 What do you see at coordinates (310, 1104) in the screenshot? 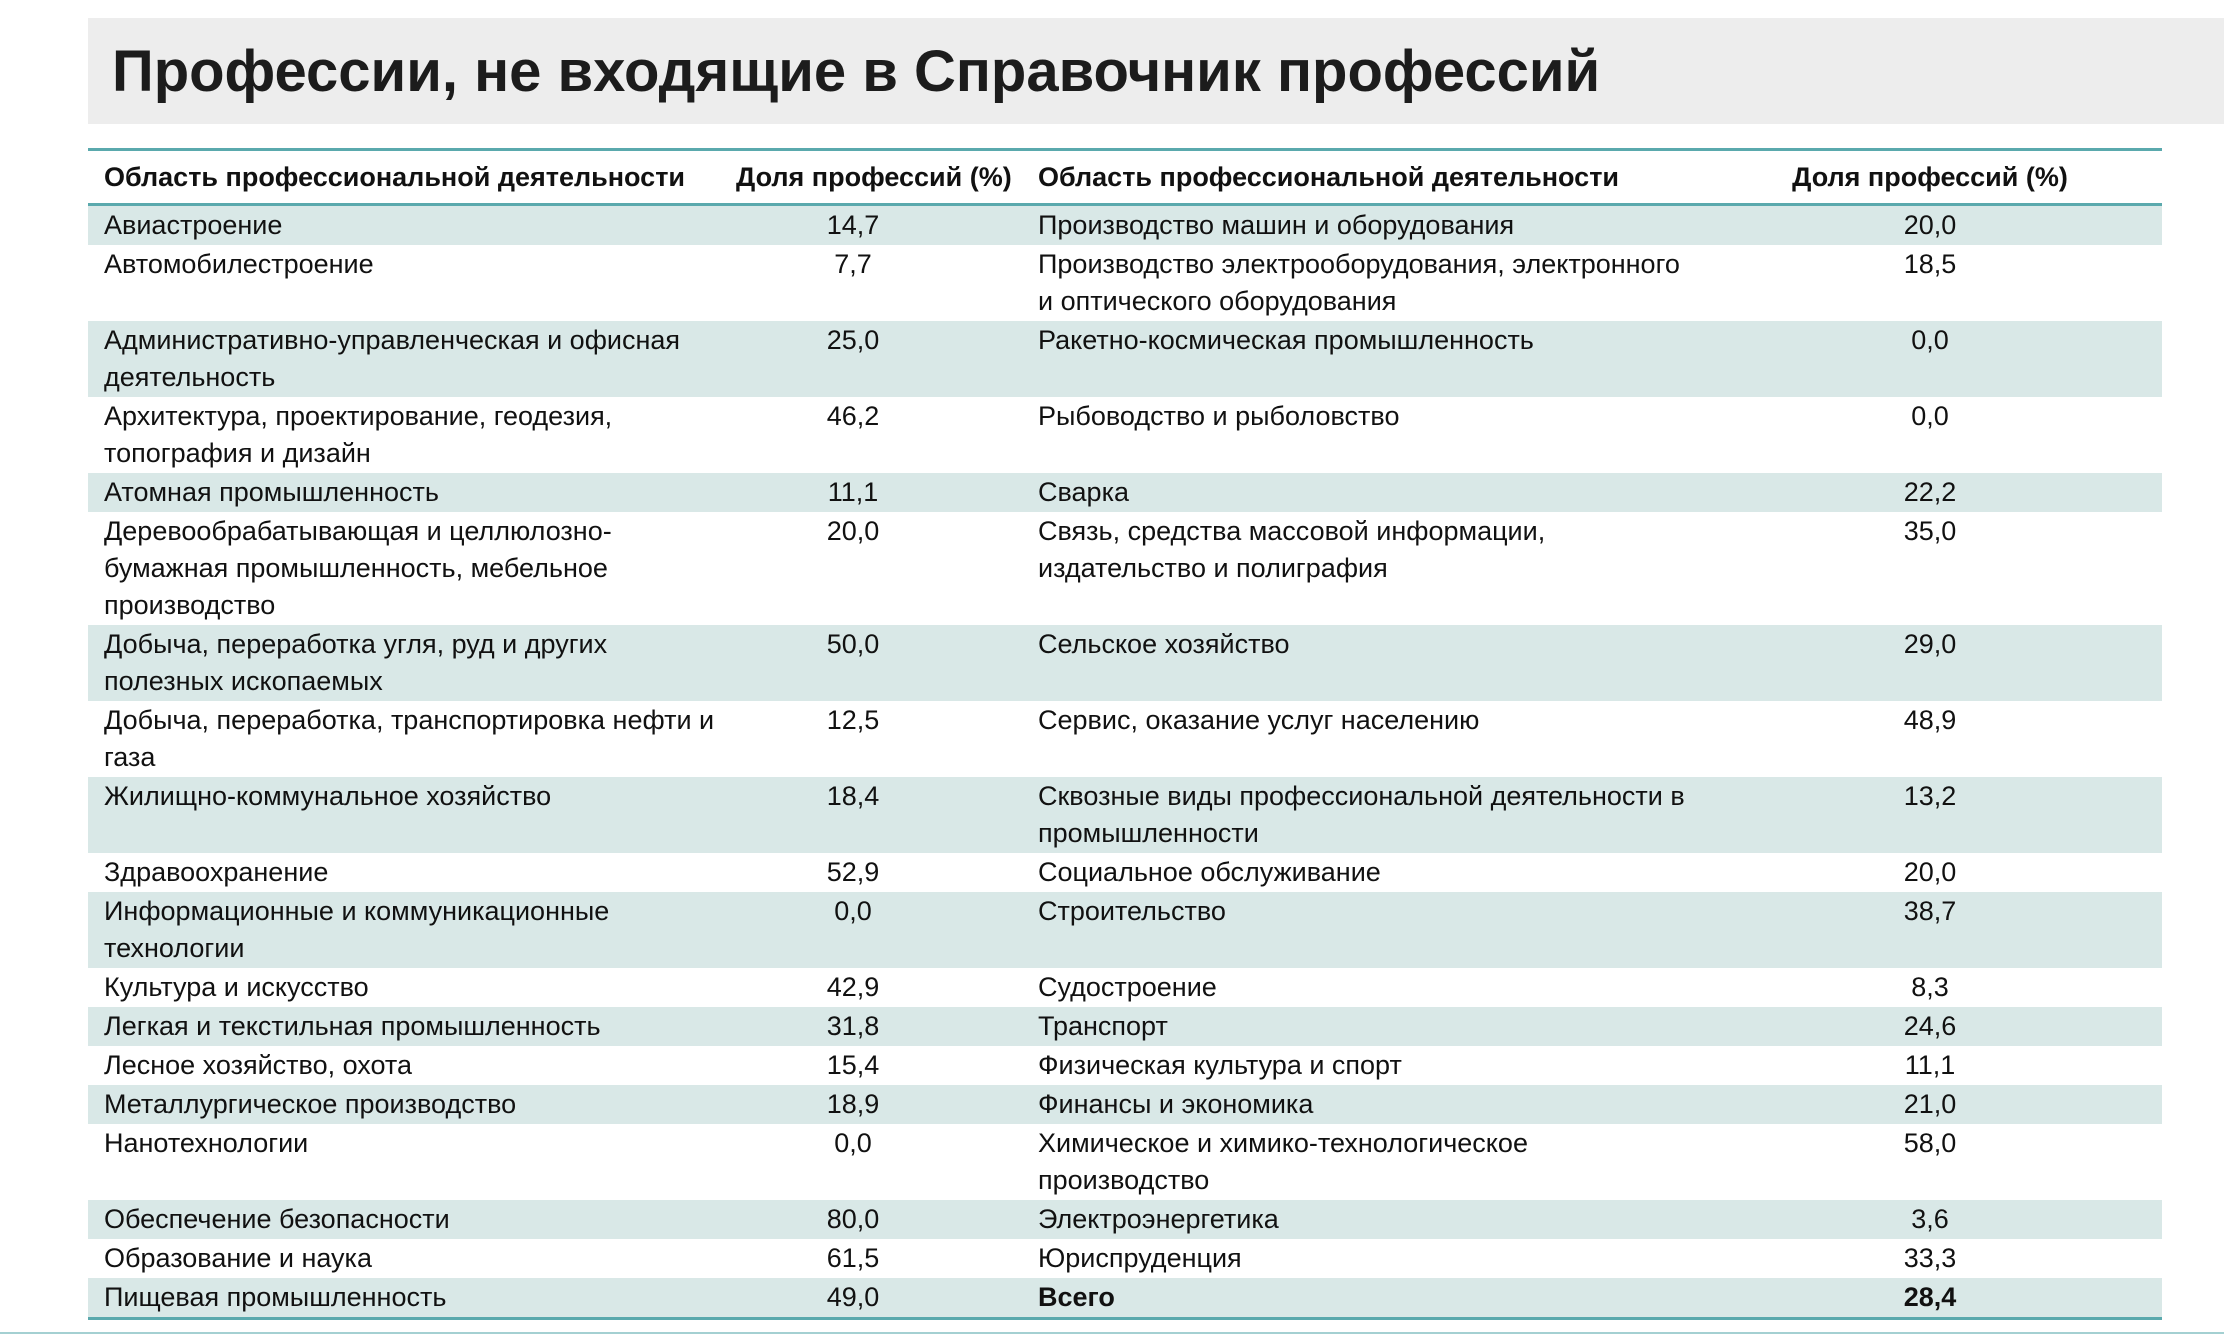
I see `area-left-cell: Металлургическое производство` at bounding box center [310, 1104].